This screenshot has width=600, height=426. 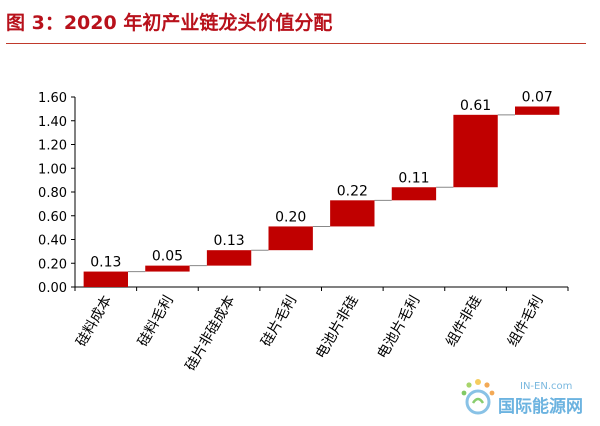 What do you see at coordinates (52, 169) in the screenshot?
I see `y-tick-label: 1.00` at bounding box center [52, 169].